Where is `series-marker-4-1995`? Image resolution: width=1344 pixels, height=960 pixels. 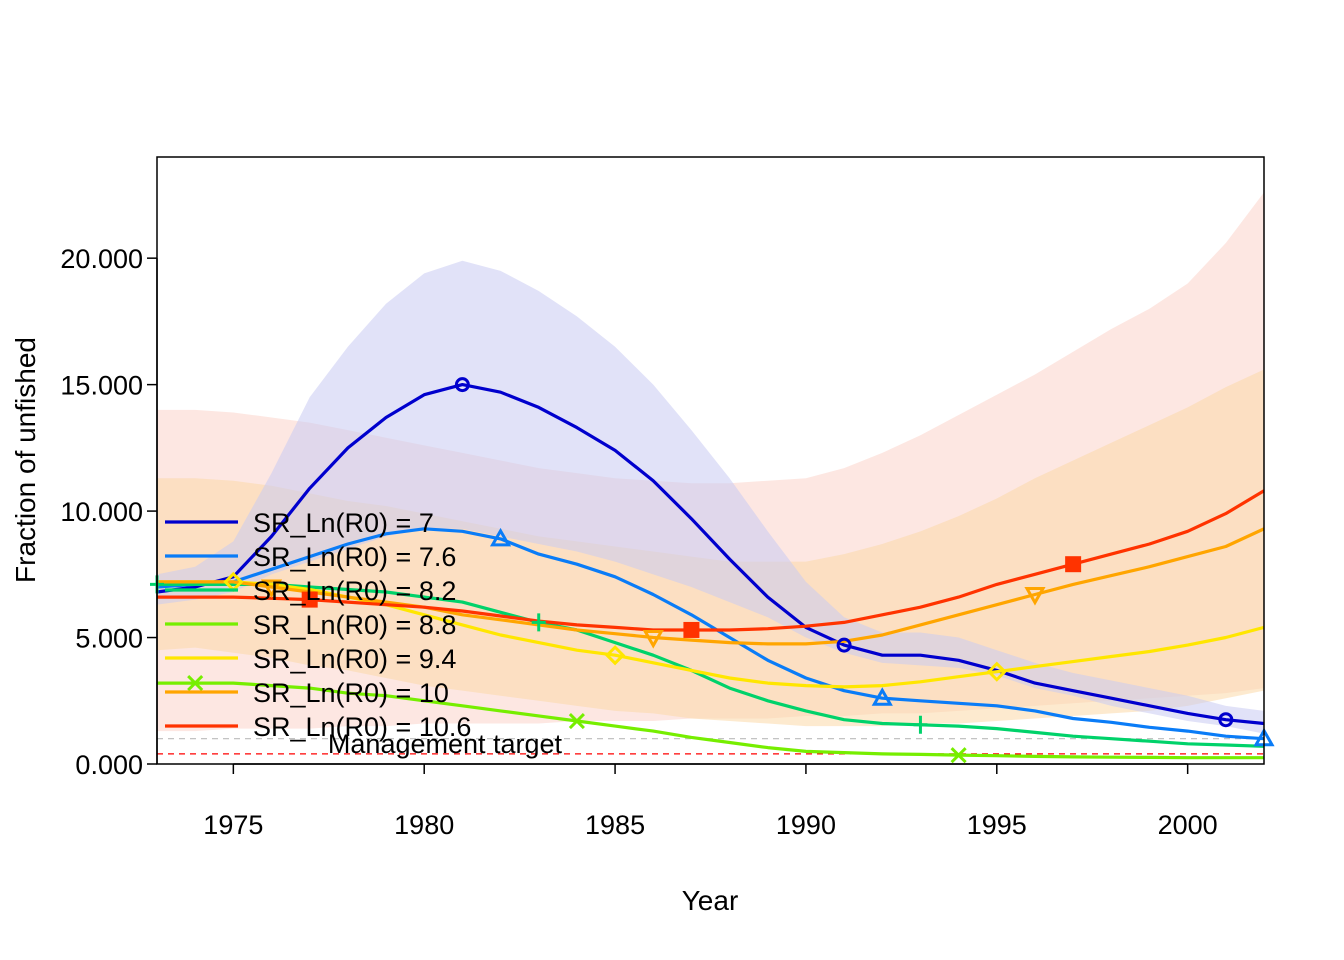 series-marker-4-1995 is located at coordinates (996, 671).